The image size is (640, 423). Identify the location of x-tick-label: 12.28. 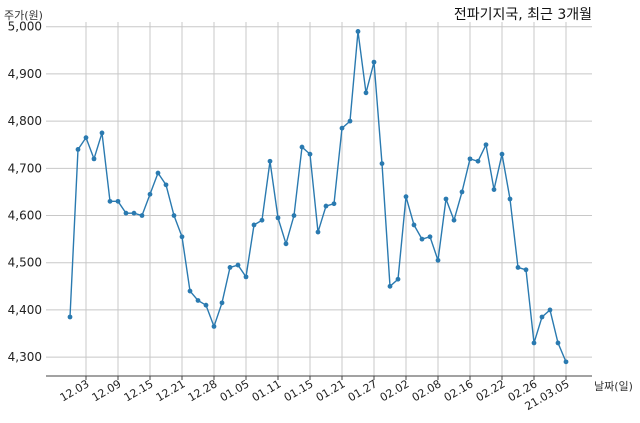
(203, 390).